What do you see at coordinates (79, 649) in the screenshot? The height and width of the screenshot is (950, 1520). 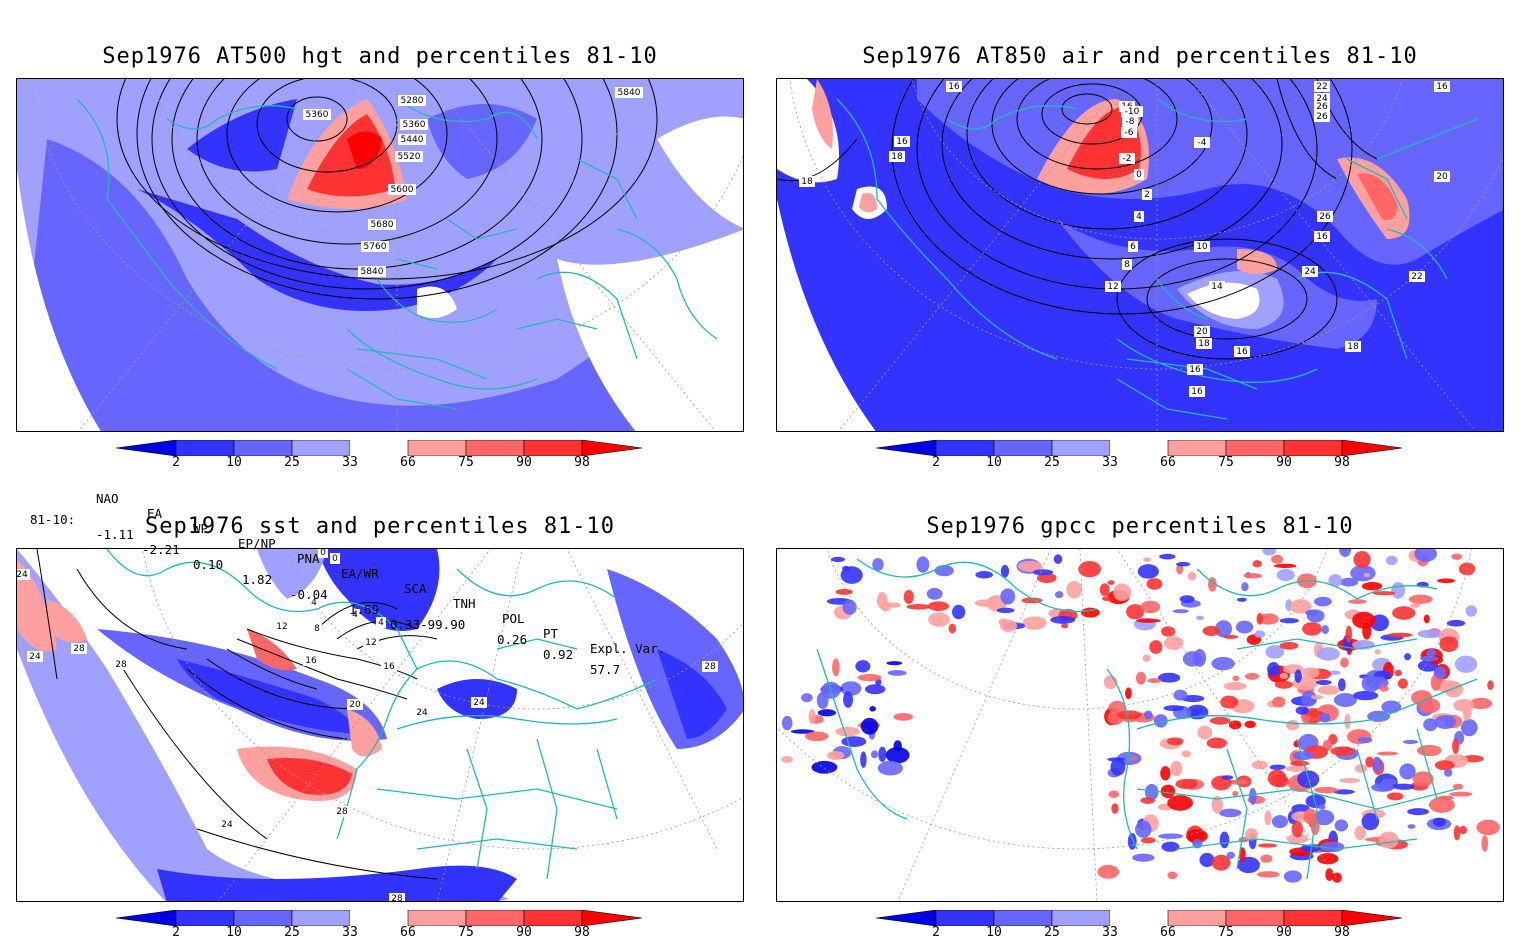 I see `contour-label: 28` at bounding box center [79, 649].